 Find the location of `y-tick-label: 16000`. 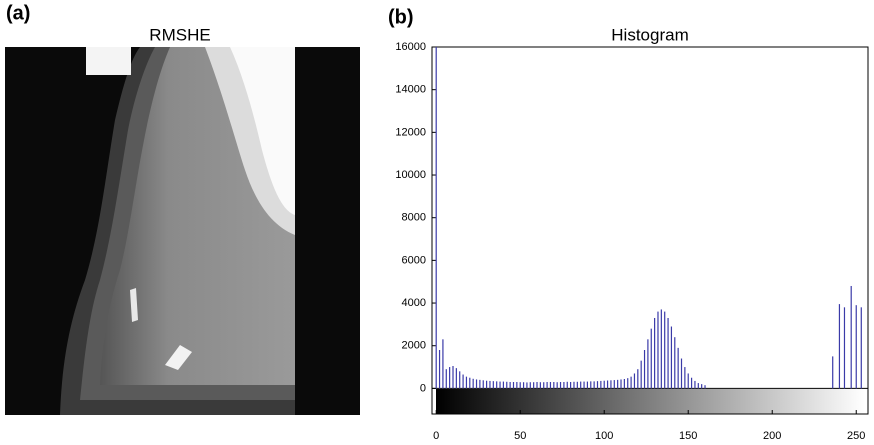

y-tick-label: 16000 is located at coordinates (410, 47).